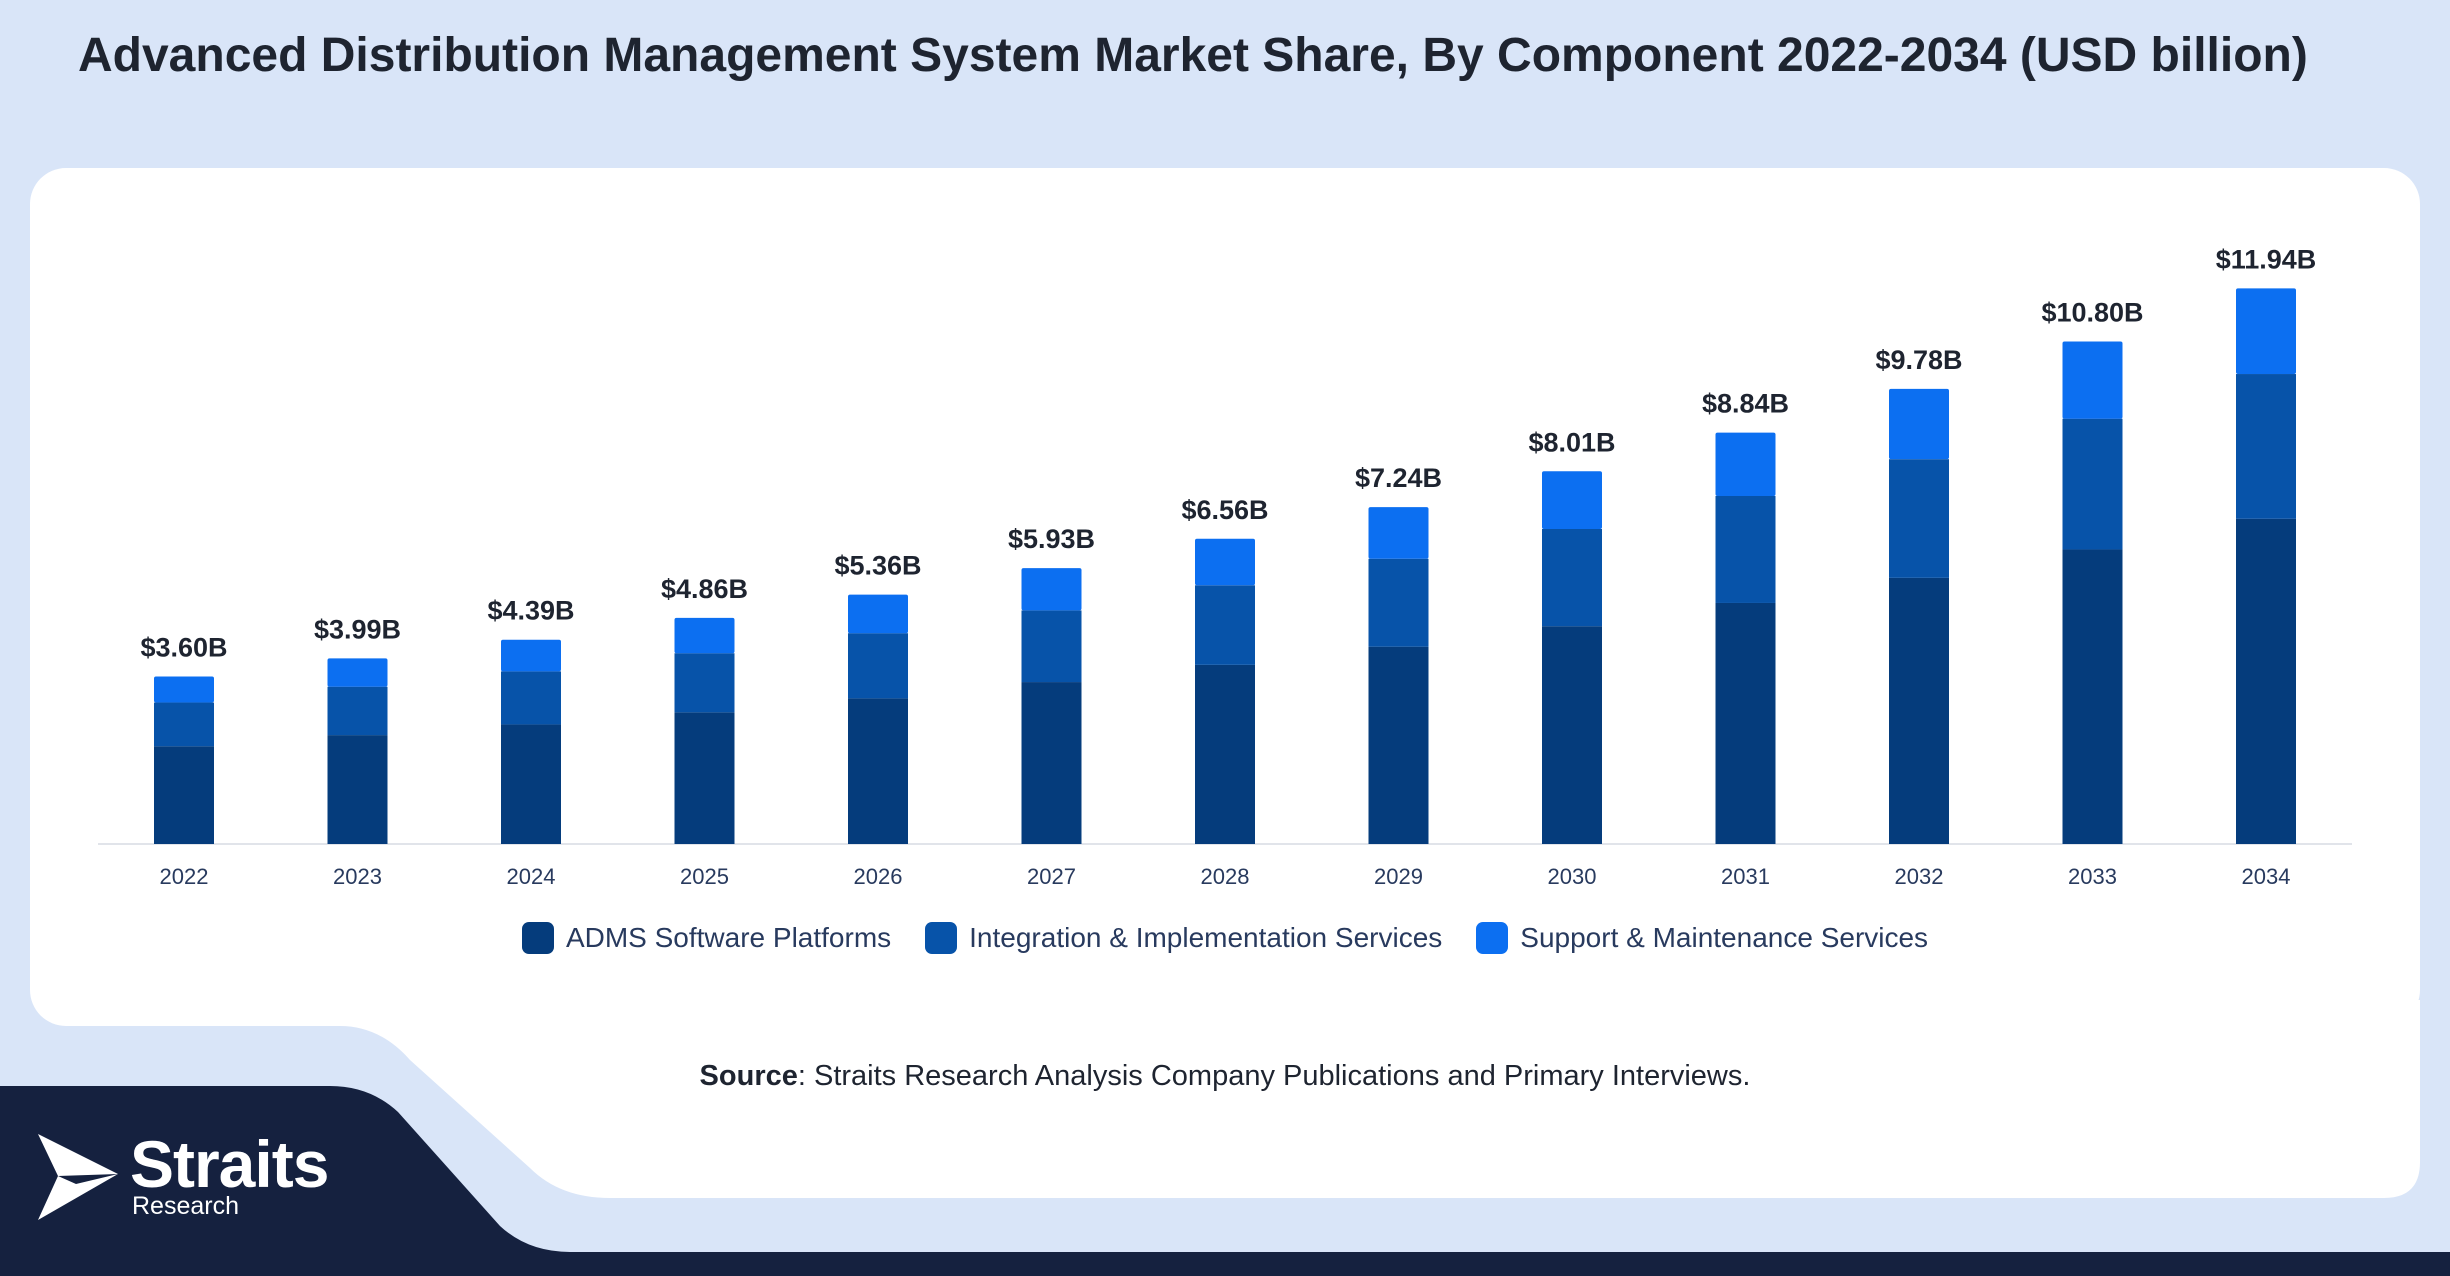 This screenshot has width=2450, height=1276. I want to click on legend-item-3: Support & Maintenance Services, so click(1702, 938).